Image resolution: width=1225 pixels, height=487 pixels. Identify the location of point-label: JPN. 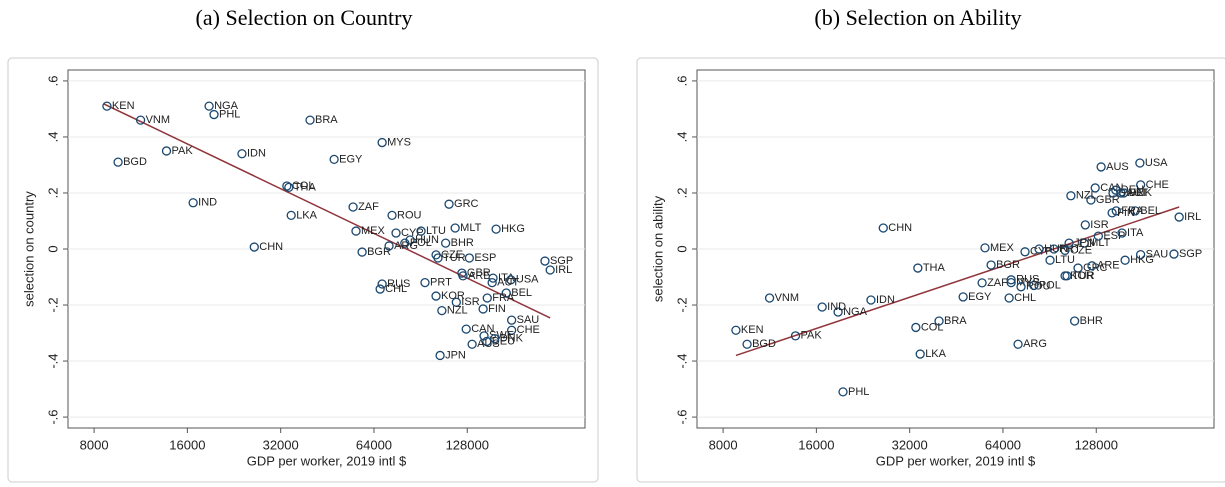
(455, 355).